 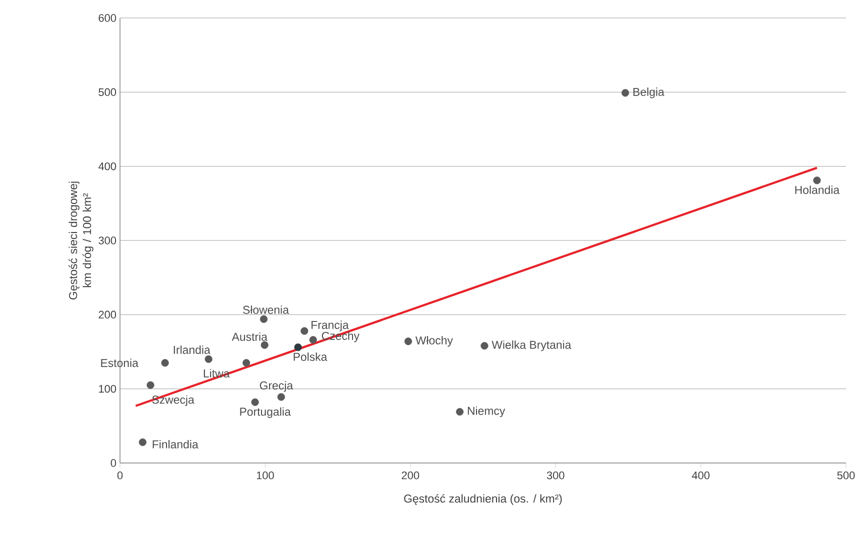 What do you see at coordinates (265, 412) in the screenshot?
I see `annotation: Portugalia` at bounding box center [265, 412].